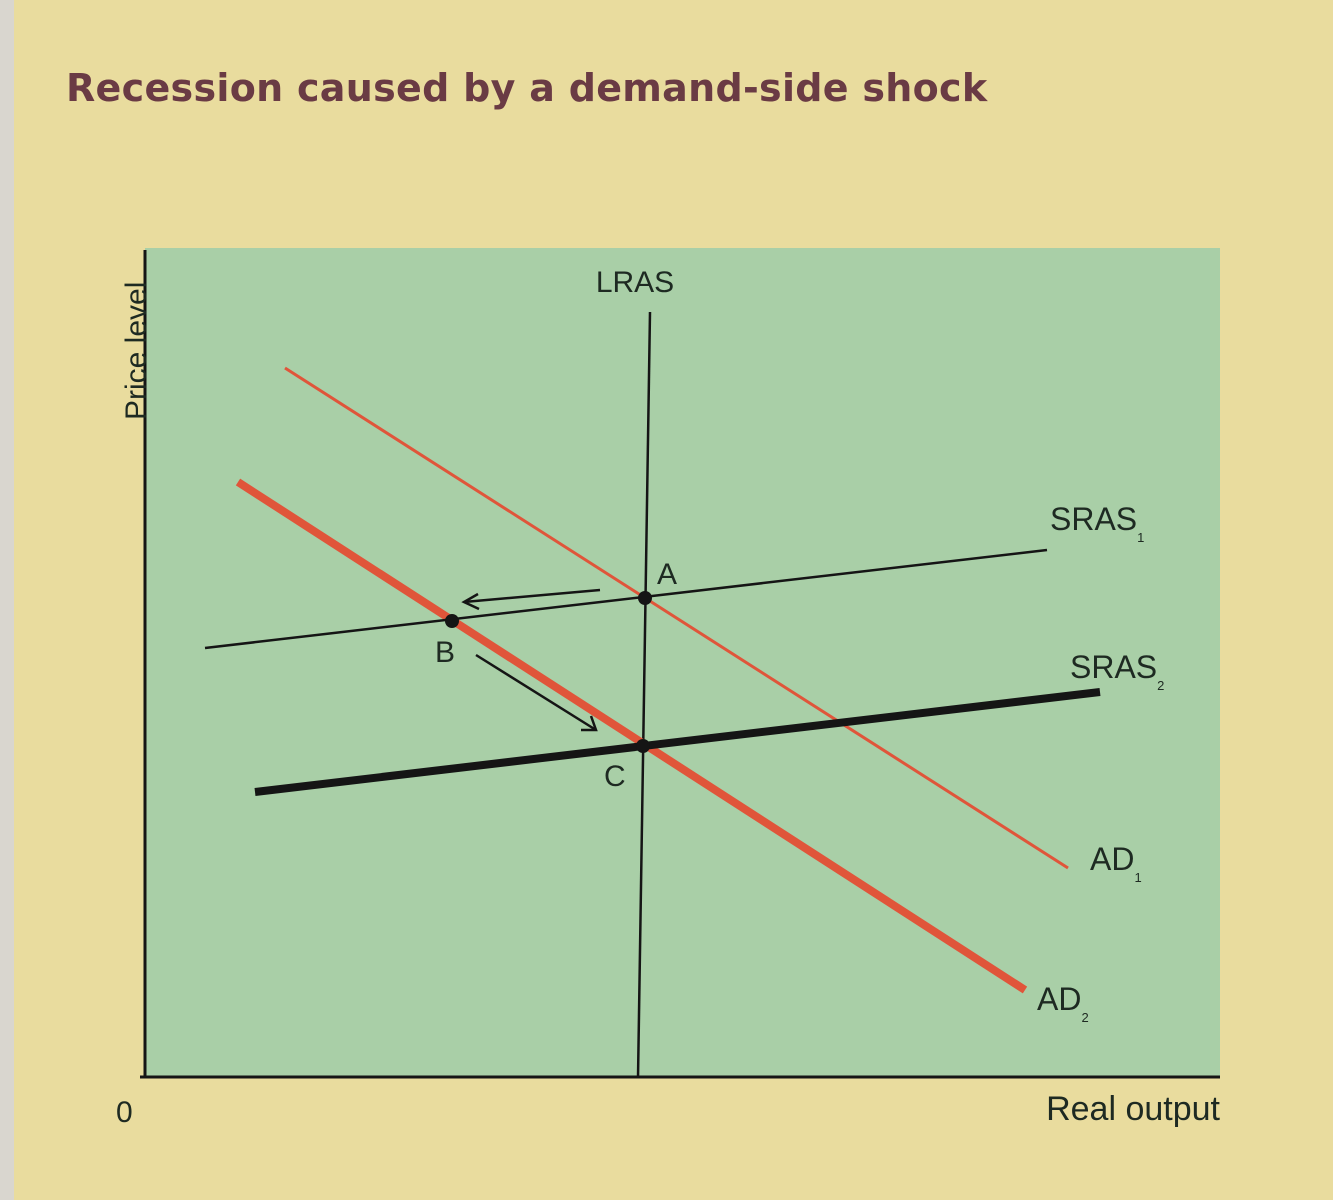 The height and width of the screenshot is (1200, 1333). I want to click on x-axis-label: Real output, so click(1133, 1109).